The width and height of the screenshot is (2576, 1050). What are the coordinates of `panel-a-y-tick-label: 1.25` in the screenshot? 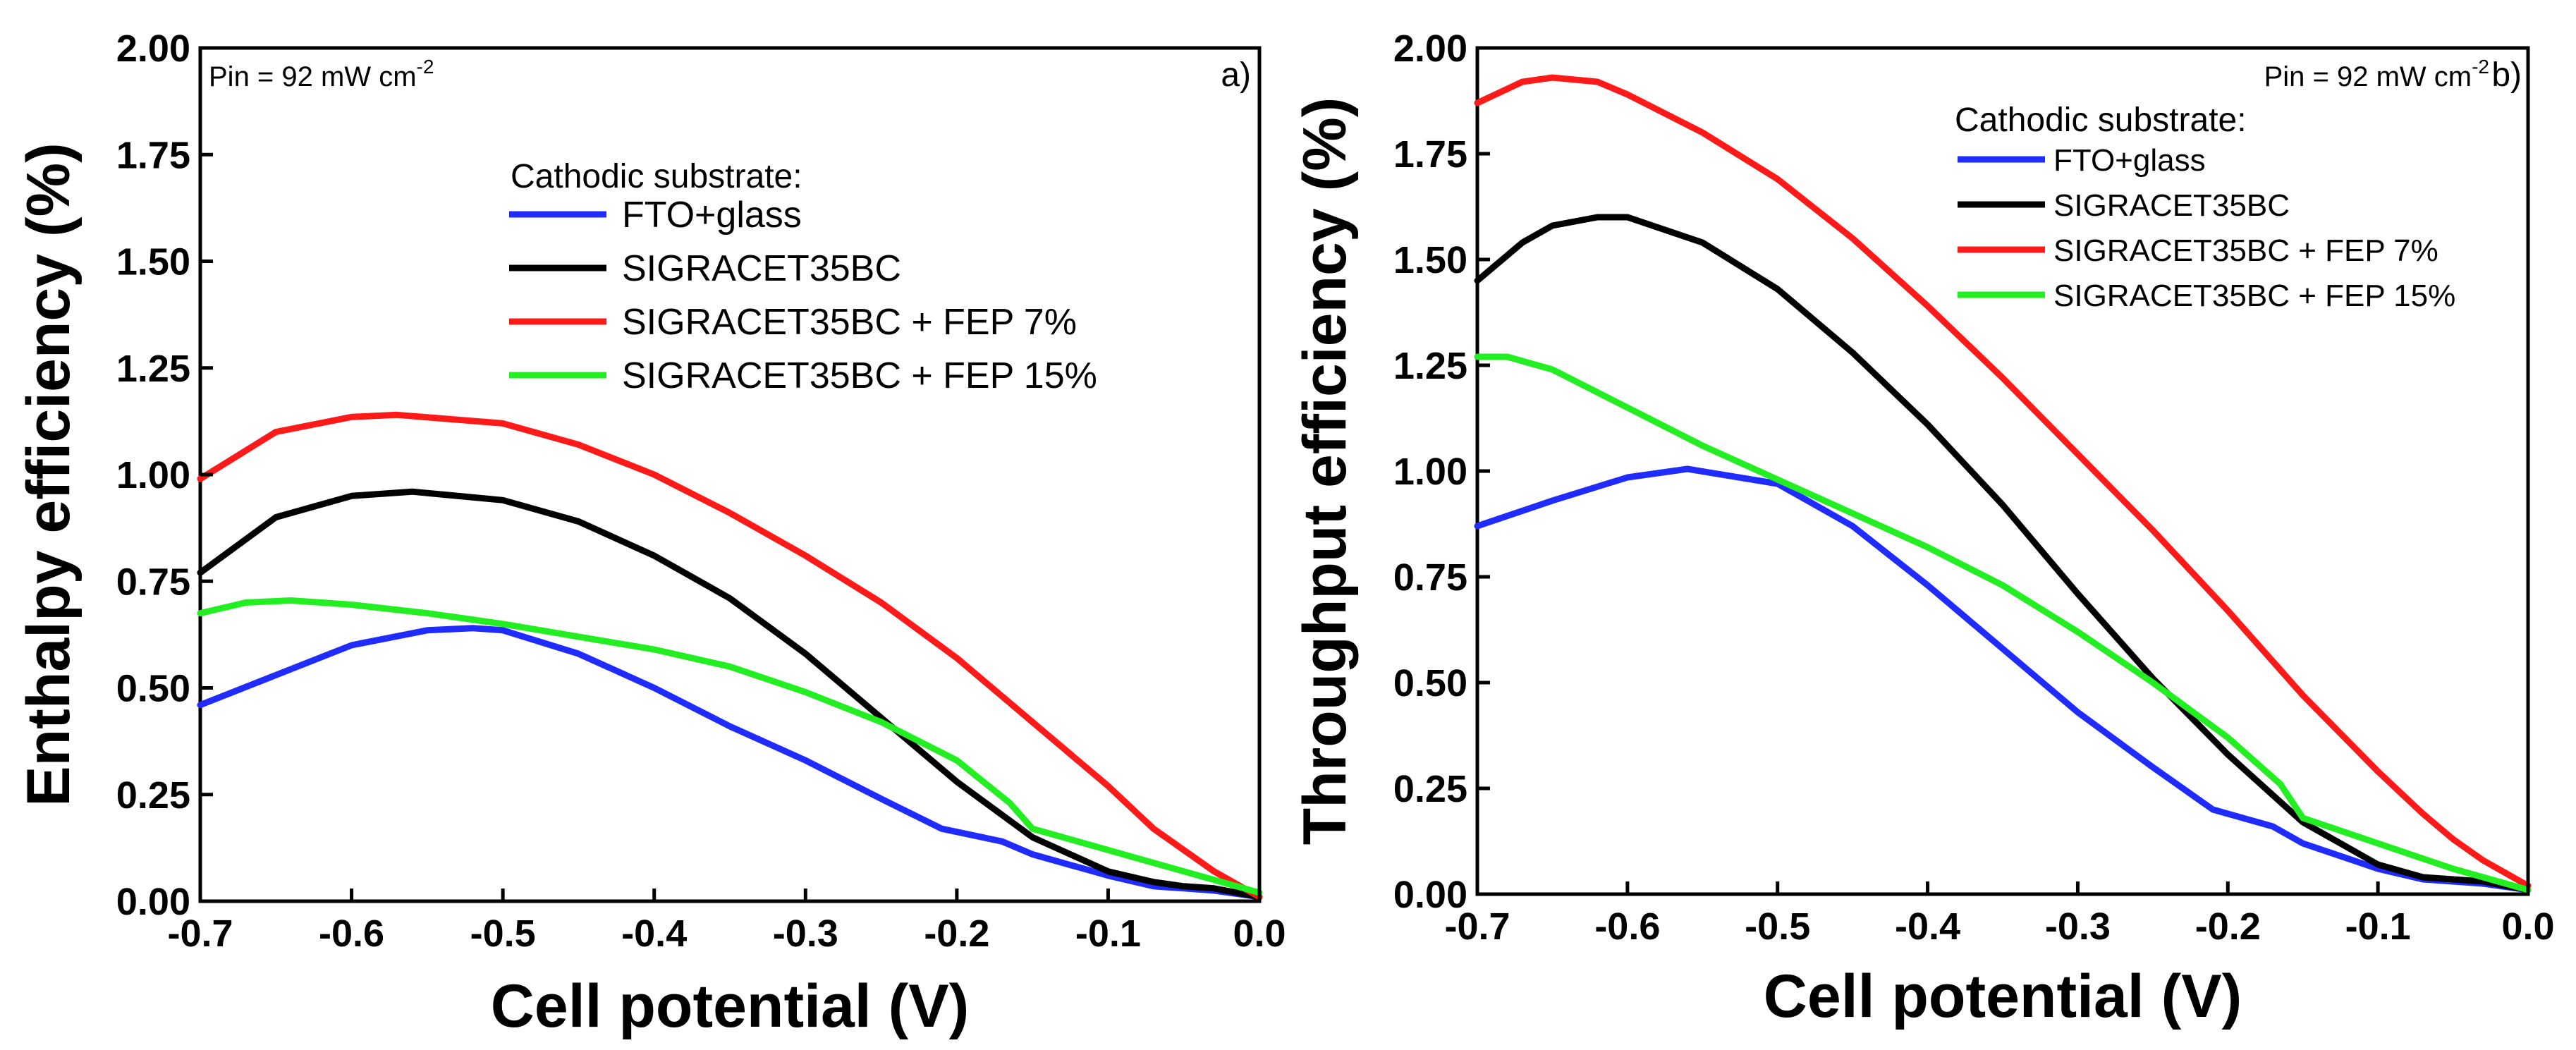 It's located at (153, 369).